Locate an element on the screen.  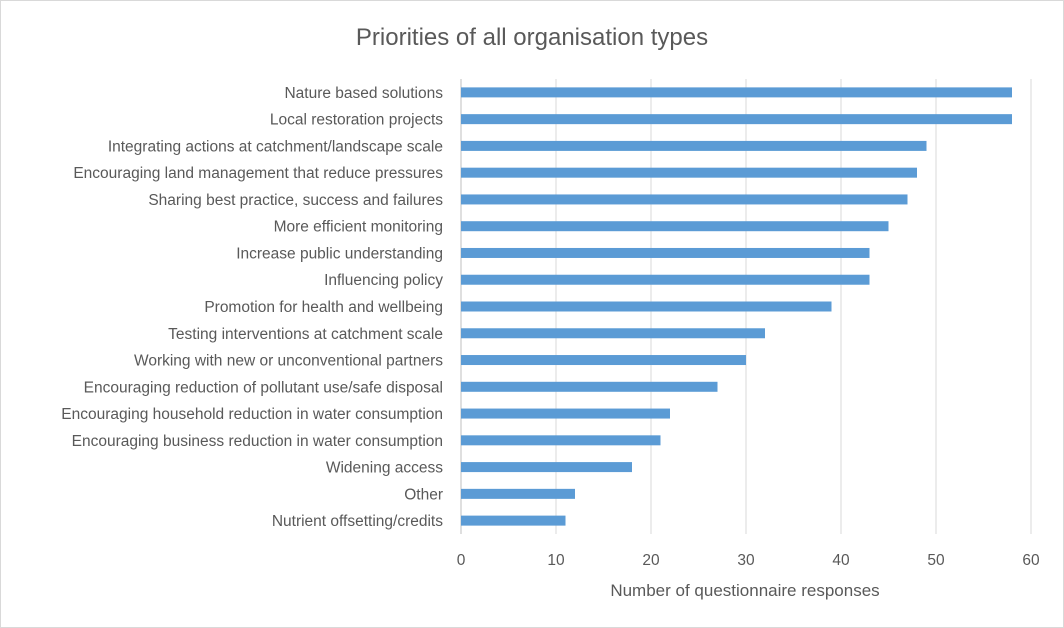
x-tick-label: 30 is located at coordinates (746, 560).